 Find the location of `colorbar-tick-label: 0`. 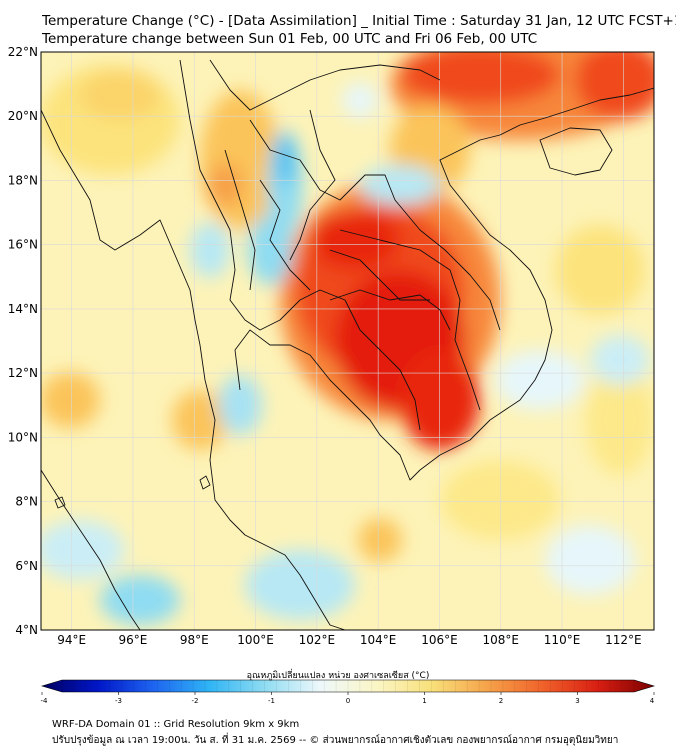

colorbar-tick-label: 0 is located at coordinates (348, 701).